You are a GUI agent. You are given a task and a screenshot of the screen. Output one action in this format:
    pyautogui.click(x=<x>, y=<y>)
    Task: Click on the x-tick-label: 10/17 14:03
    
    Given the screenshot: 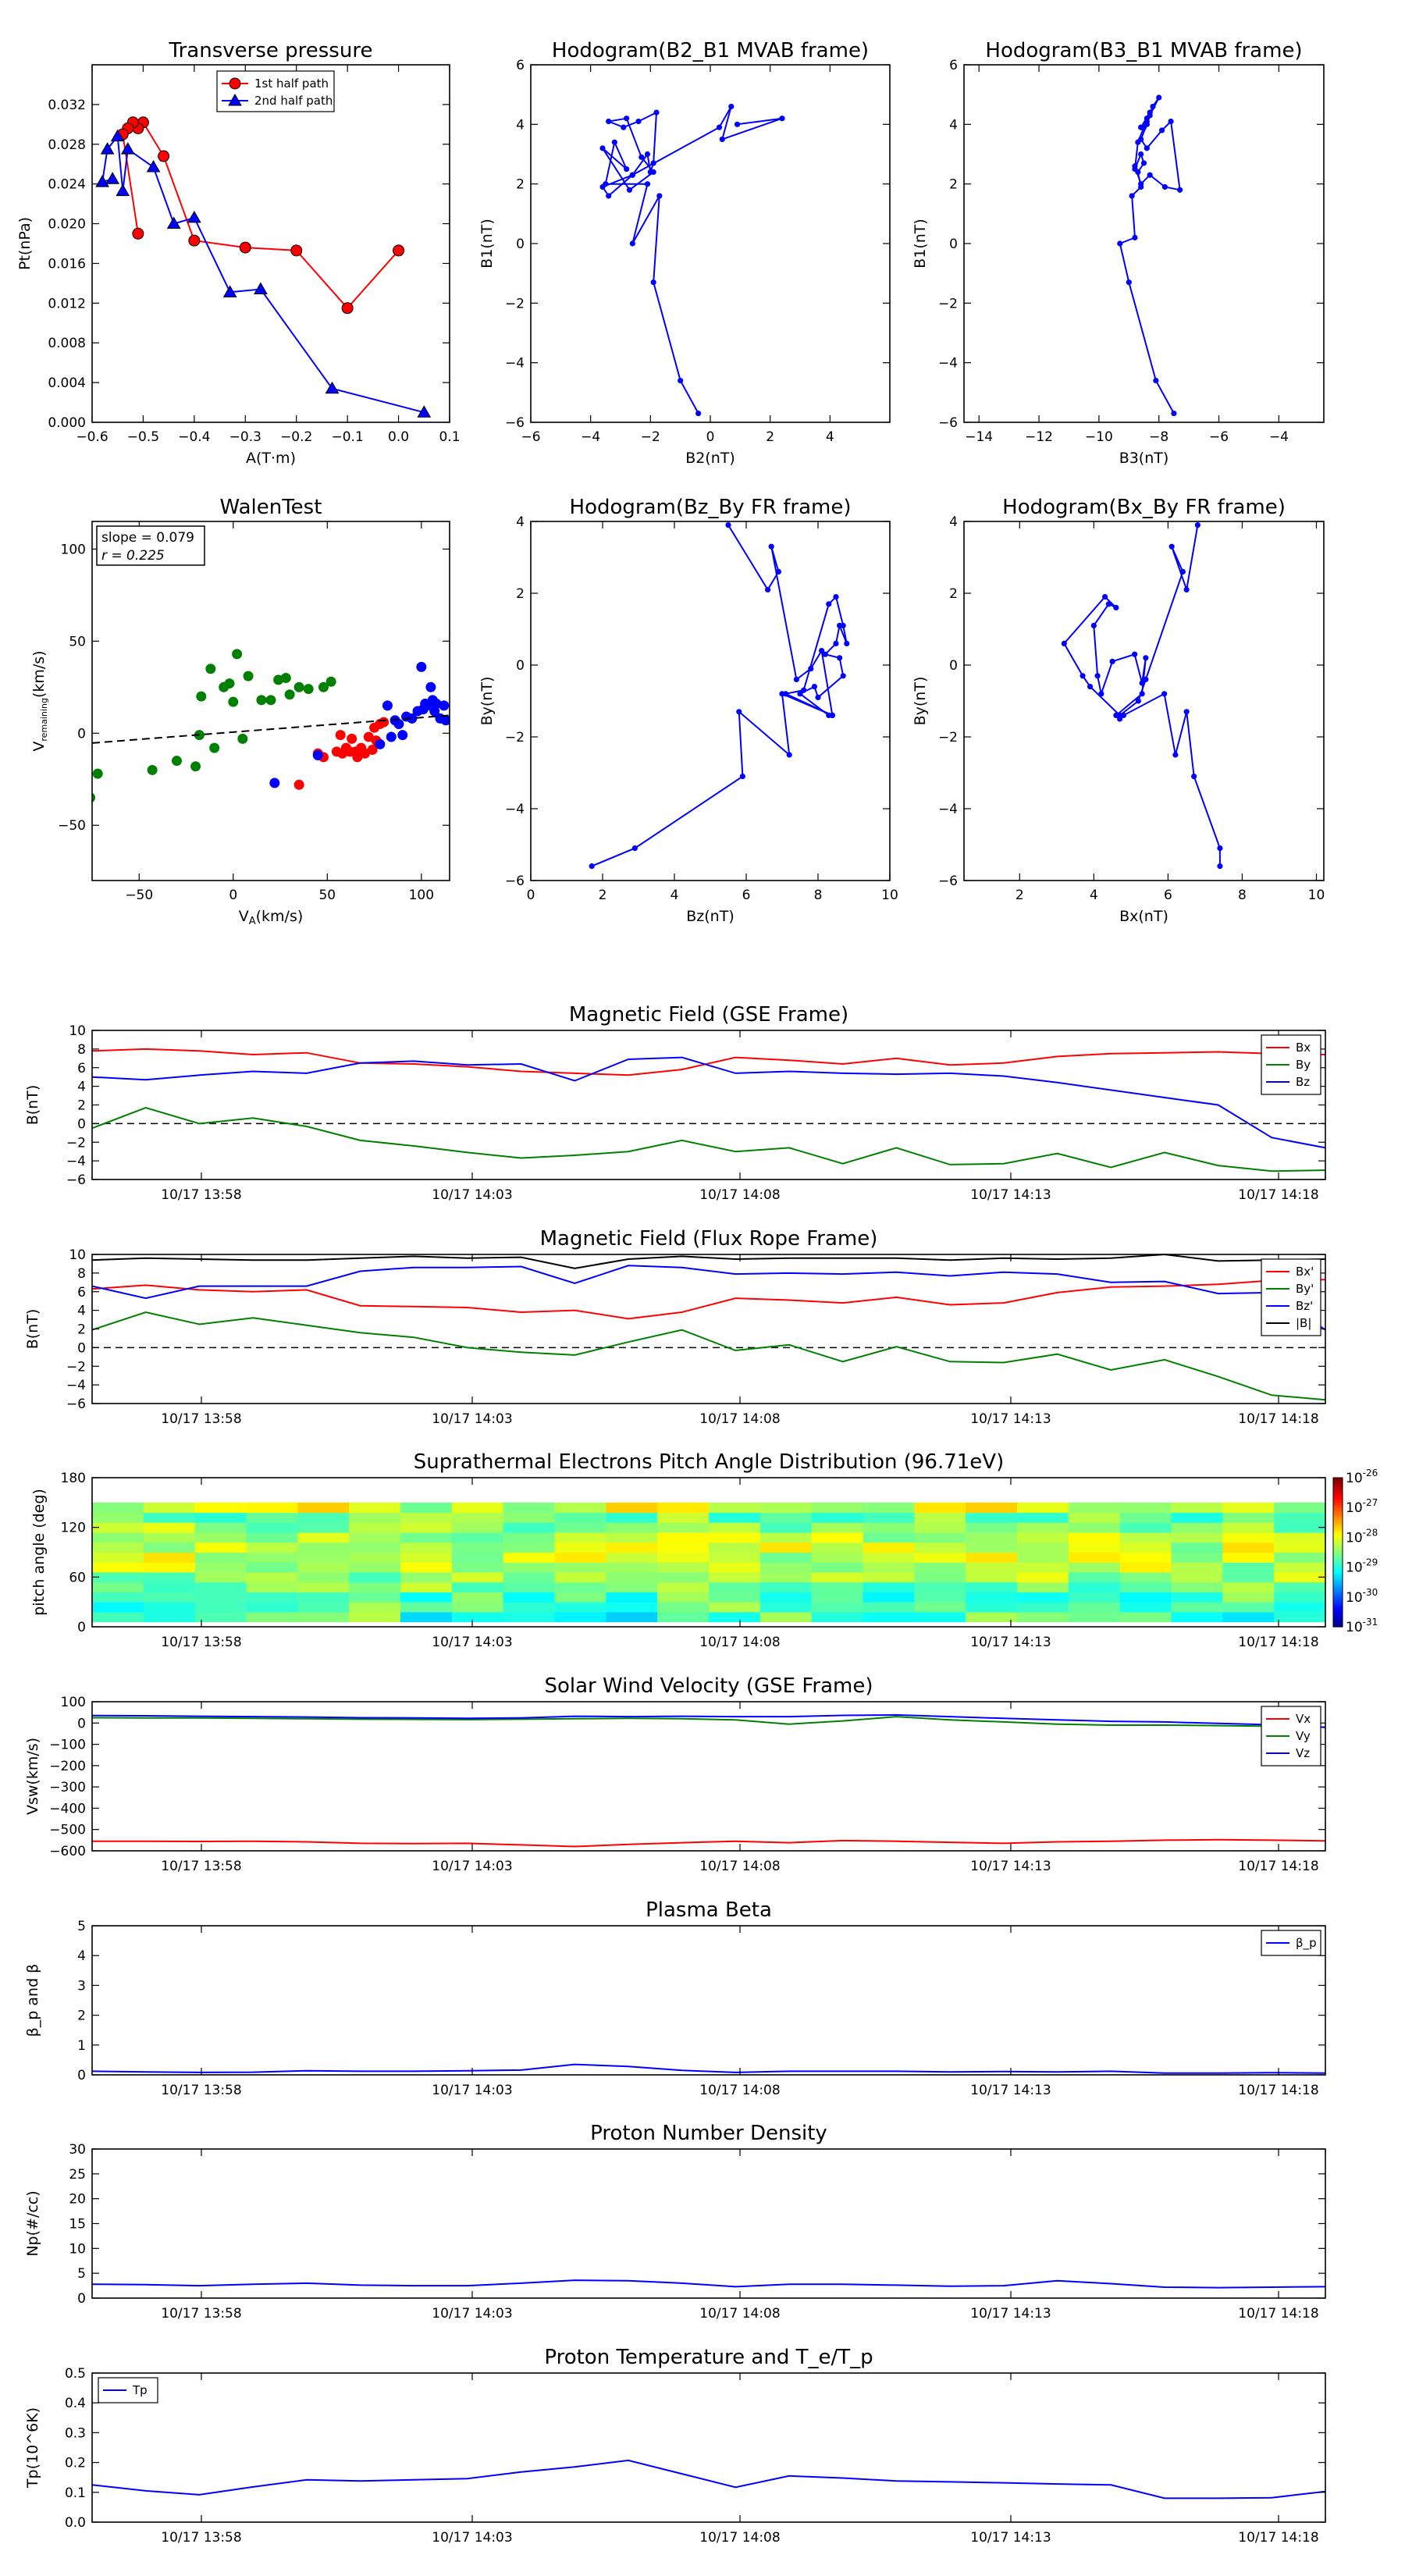 What is the action you would take?
    pyautogui.click(x=472, y=2090)
    